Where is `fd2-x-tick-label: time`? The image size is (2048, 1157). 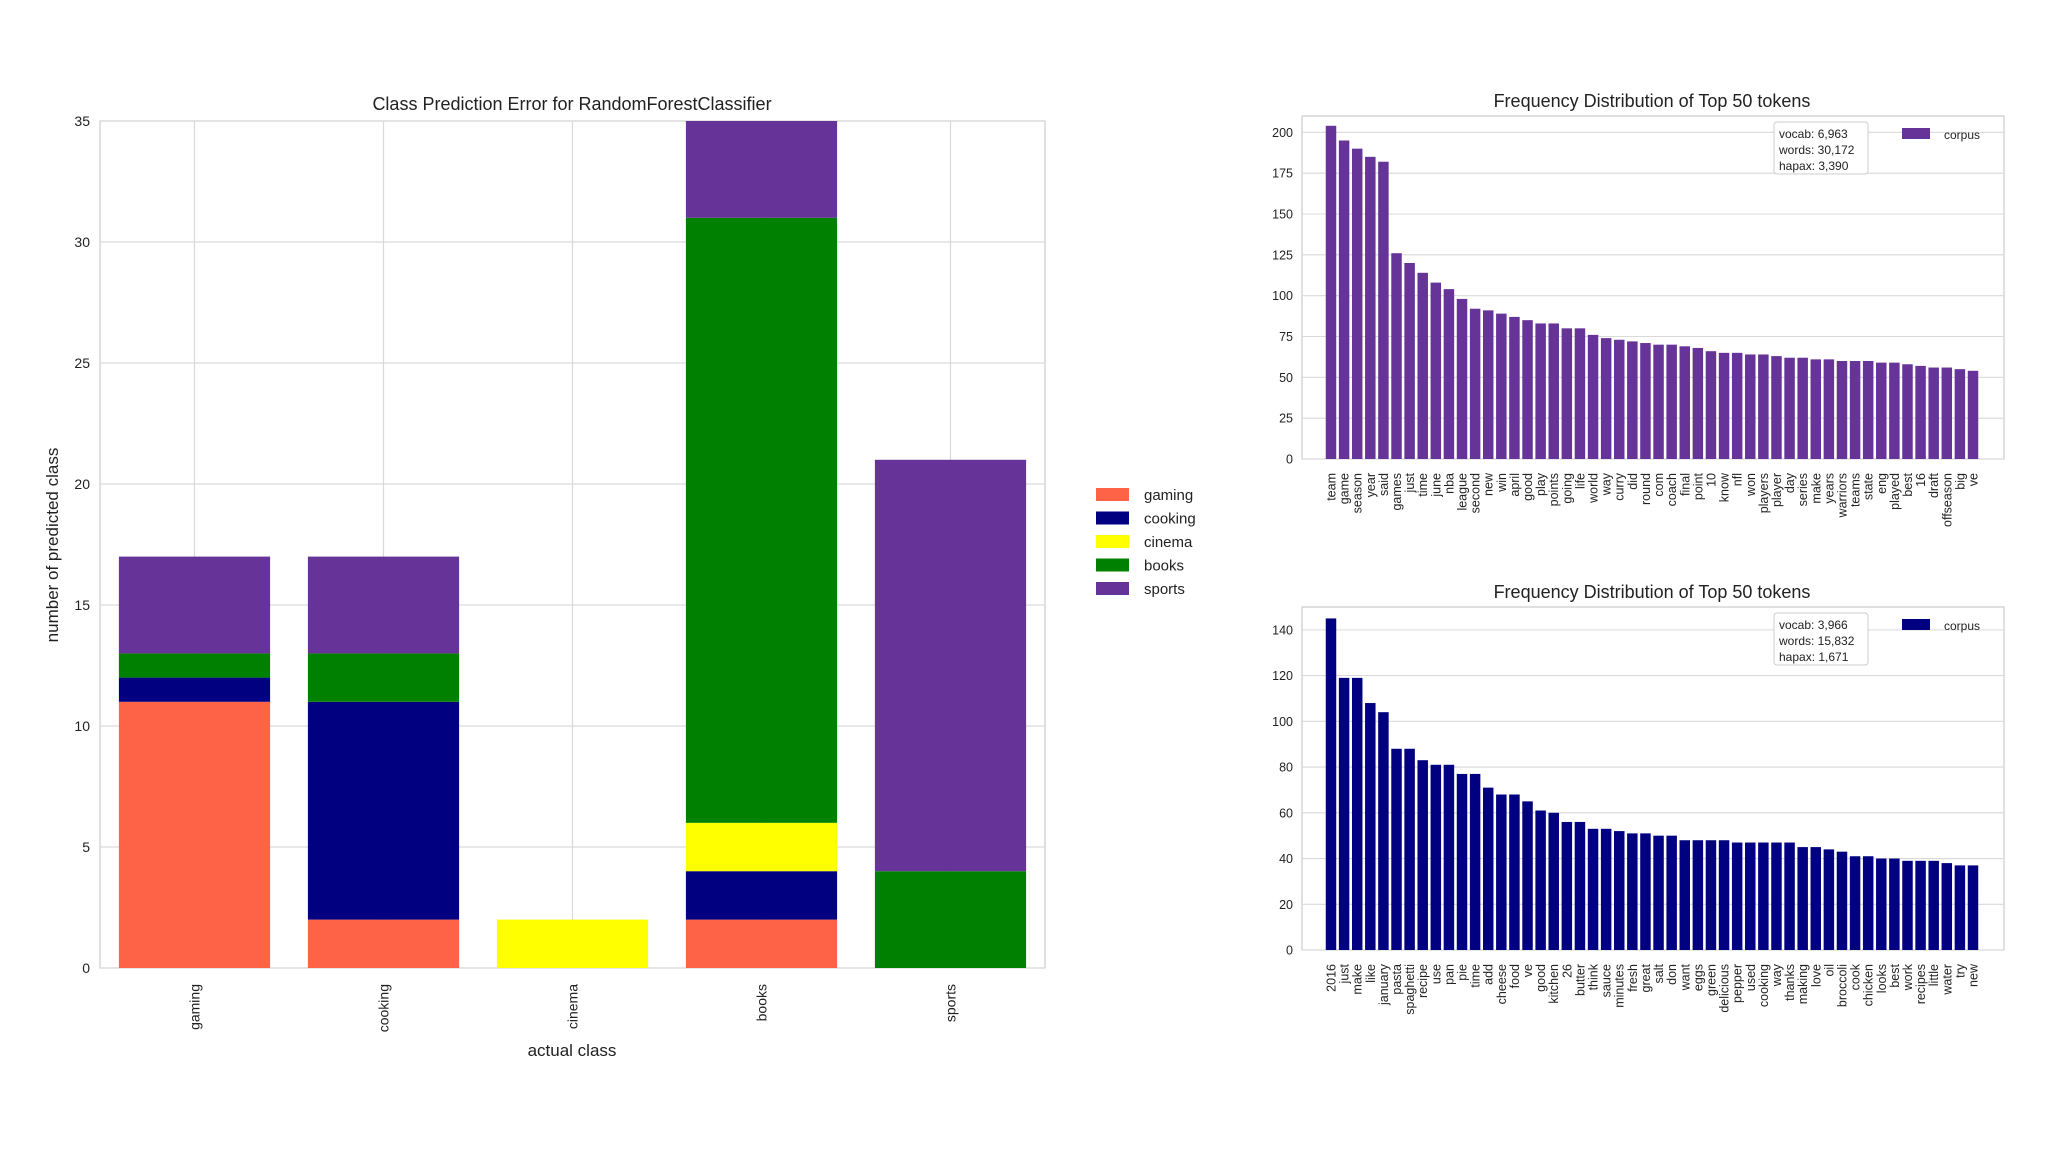 fd2-x-tick-label: time is located at coordinates (1476, 976).